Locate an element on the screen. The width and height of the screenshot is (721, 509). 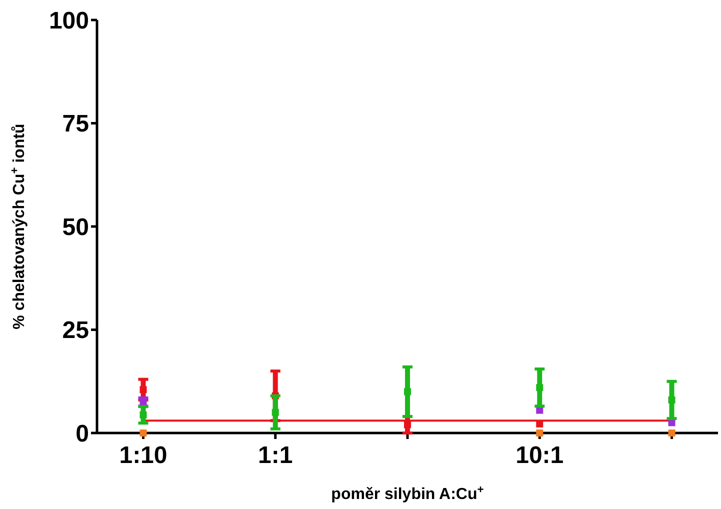
x-tick-label: 1:10 is located at coordinates (143, 455).